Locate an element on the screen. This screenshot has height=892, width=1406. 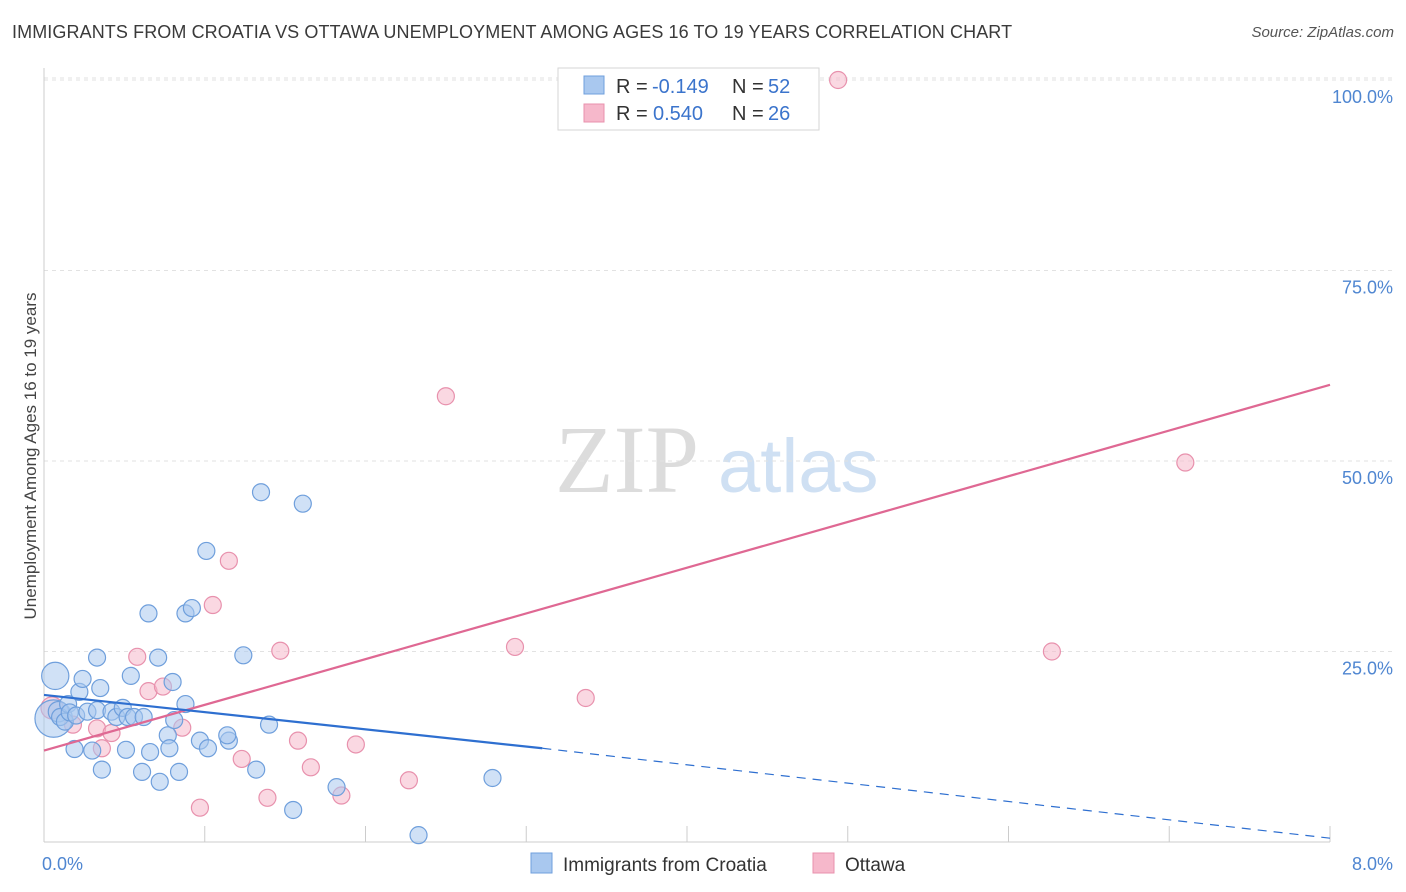
stats-legend: R = -0.149 N = 52 R = 0.540 N = 26 is located at coordinates (688, 99).